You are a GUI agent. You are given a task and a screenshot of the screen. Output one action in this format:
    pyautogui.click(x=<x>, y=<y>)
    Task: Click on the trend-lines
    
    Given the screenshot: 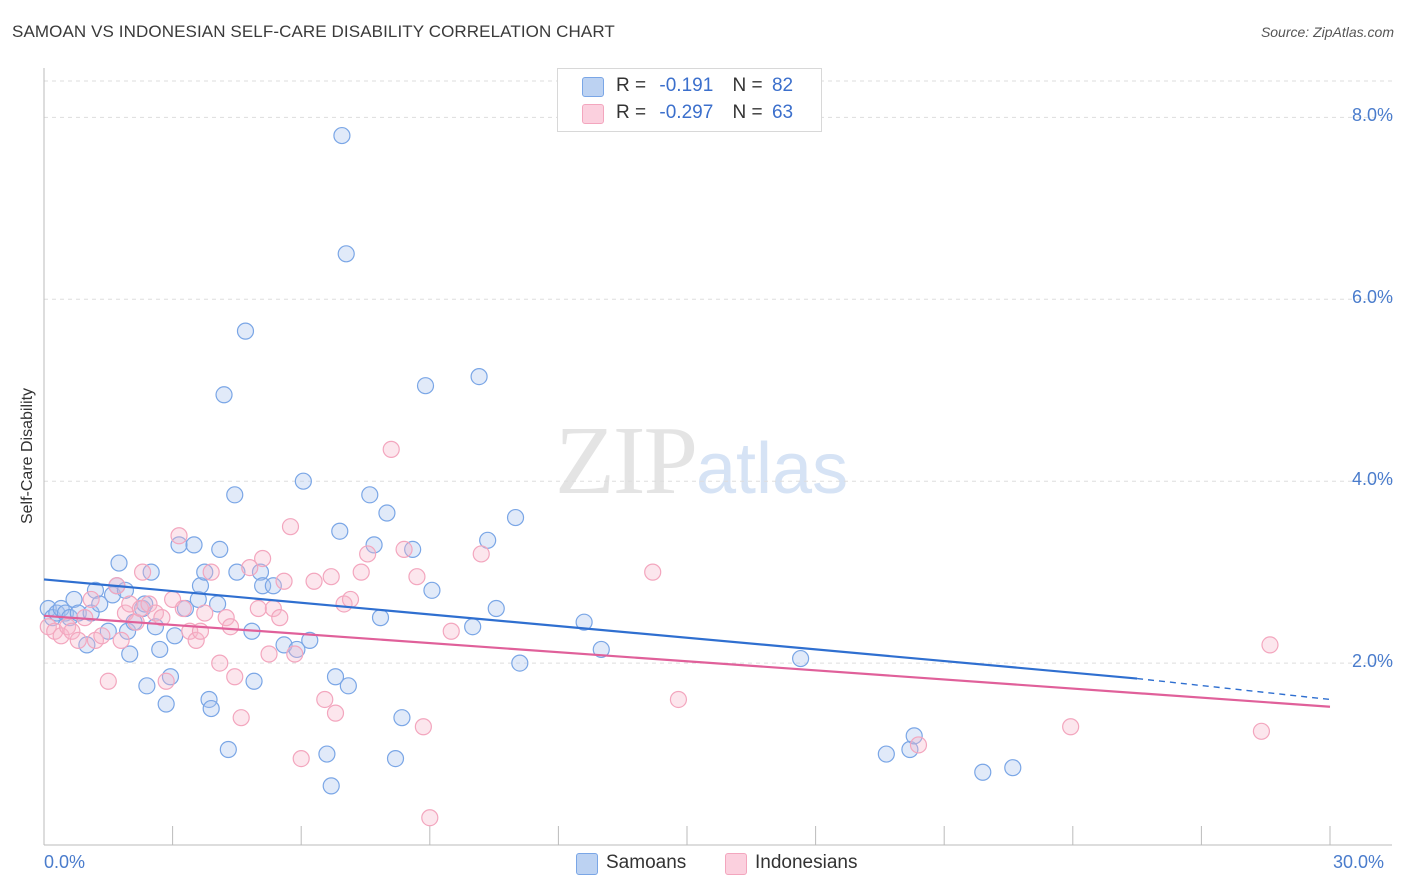 What is the action you would take?
    pyautogui.click(x=687, y=643)
    